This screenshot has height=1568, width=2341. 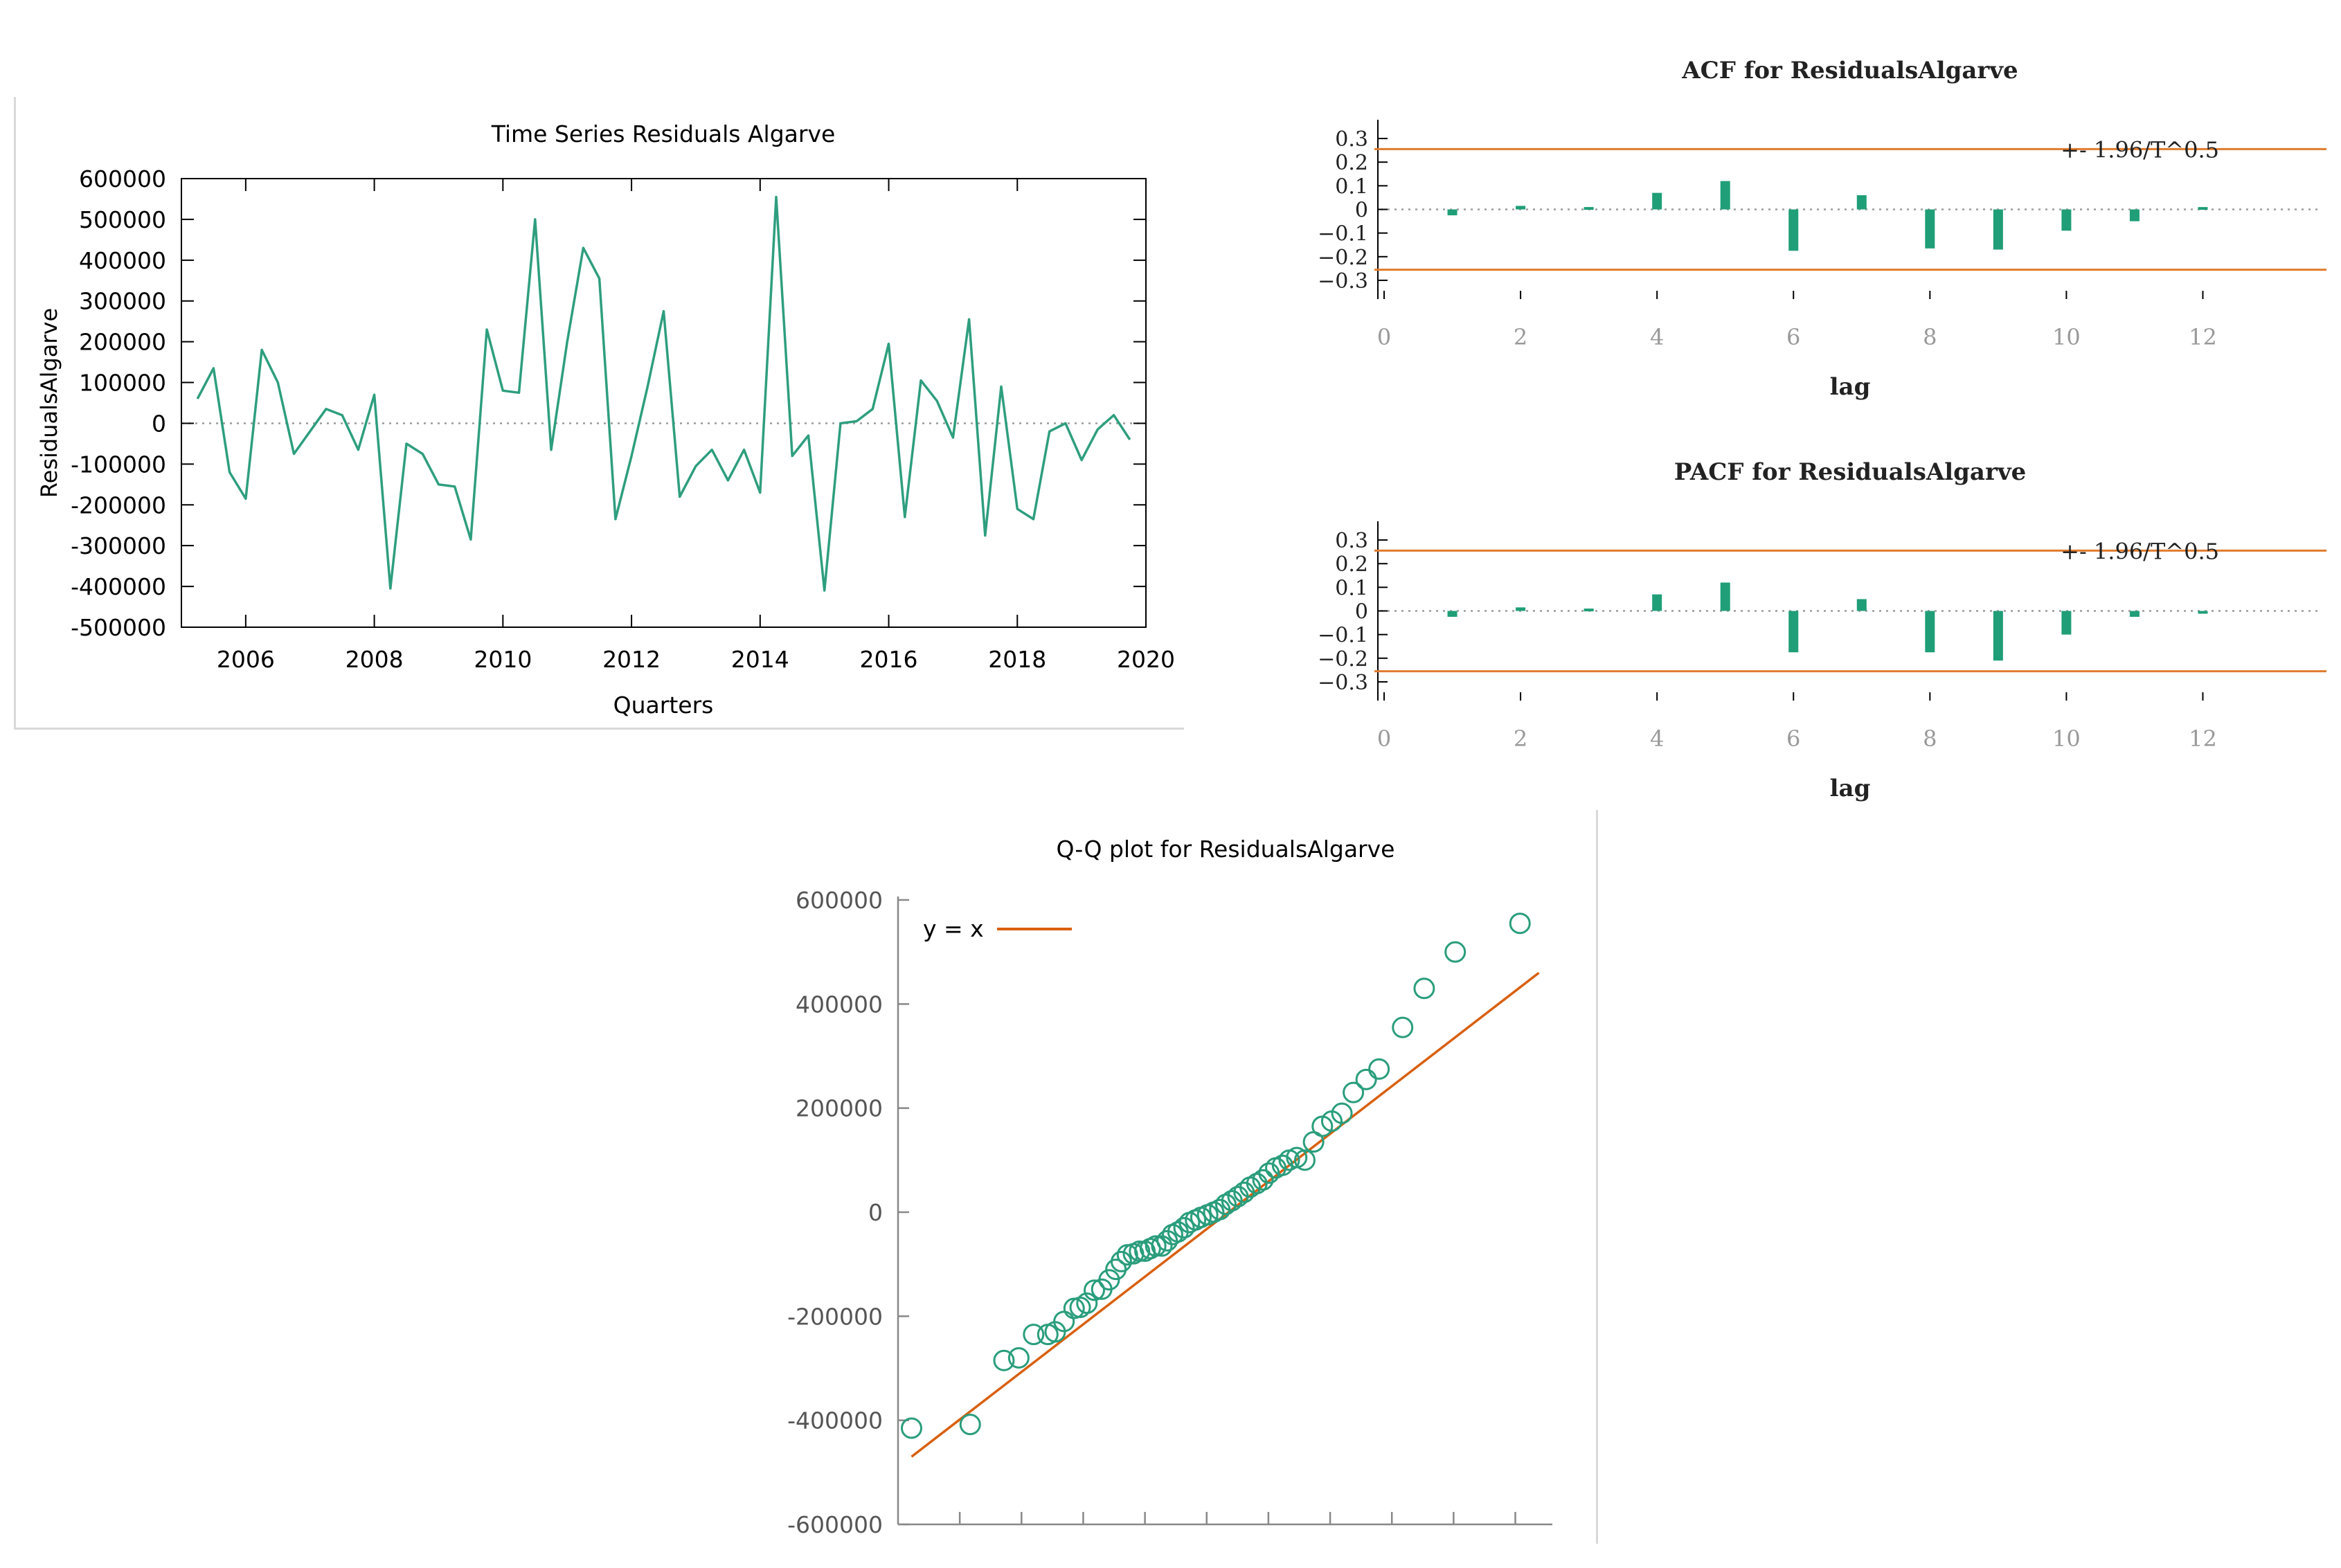 I want to click on ts-xtick-label: 2014, so click(x=760, y=659).